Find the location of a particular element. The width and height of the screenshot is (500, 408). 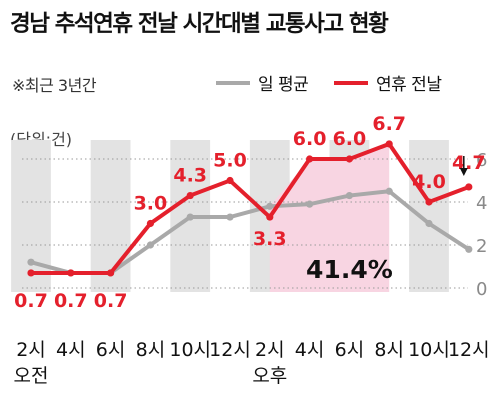

x-tick-sublabel: 오전 is located at coordinates (31, 376).